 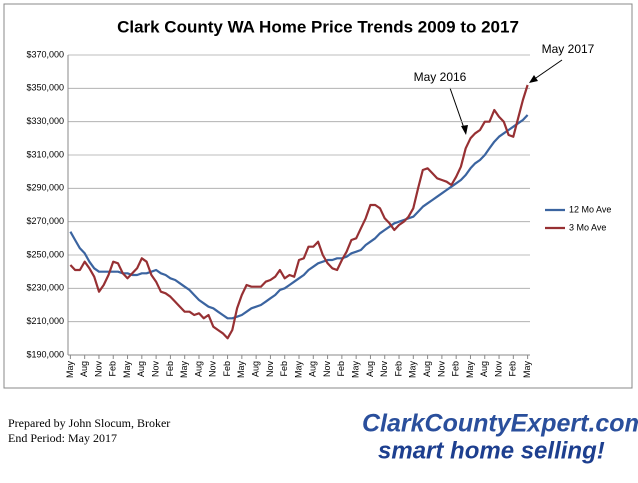 What do you see at coordinates (45, 254) in the screenshot?
I see `y-tick-label: $250,000` at bounding box center [45, 254].